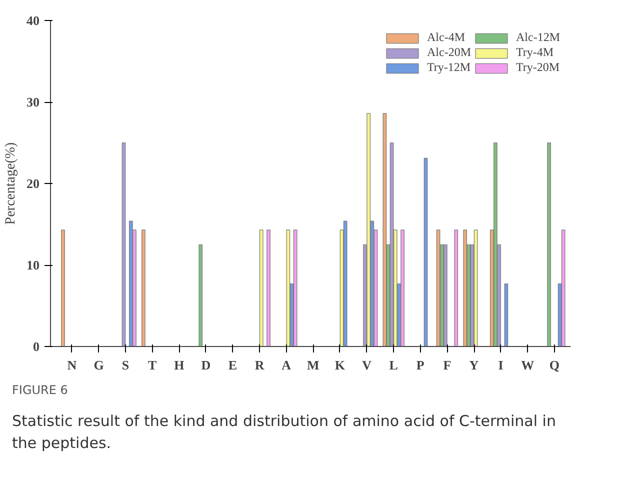 The height and width of the screenshot is (479, 617). I want to click on x-tick-label: G, so click(99, 365).